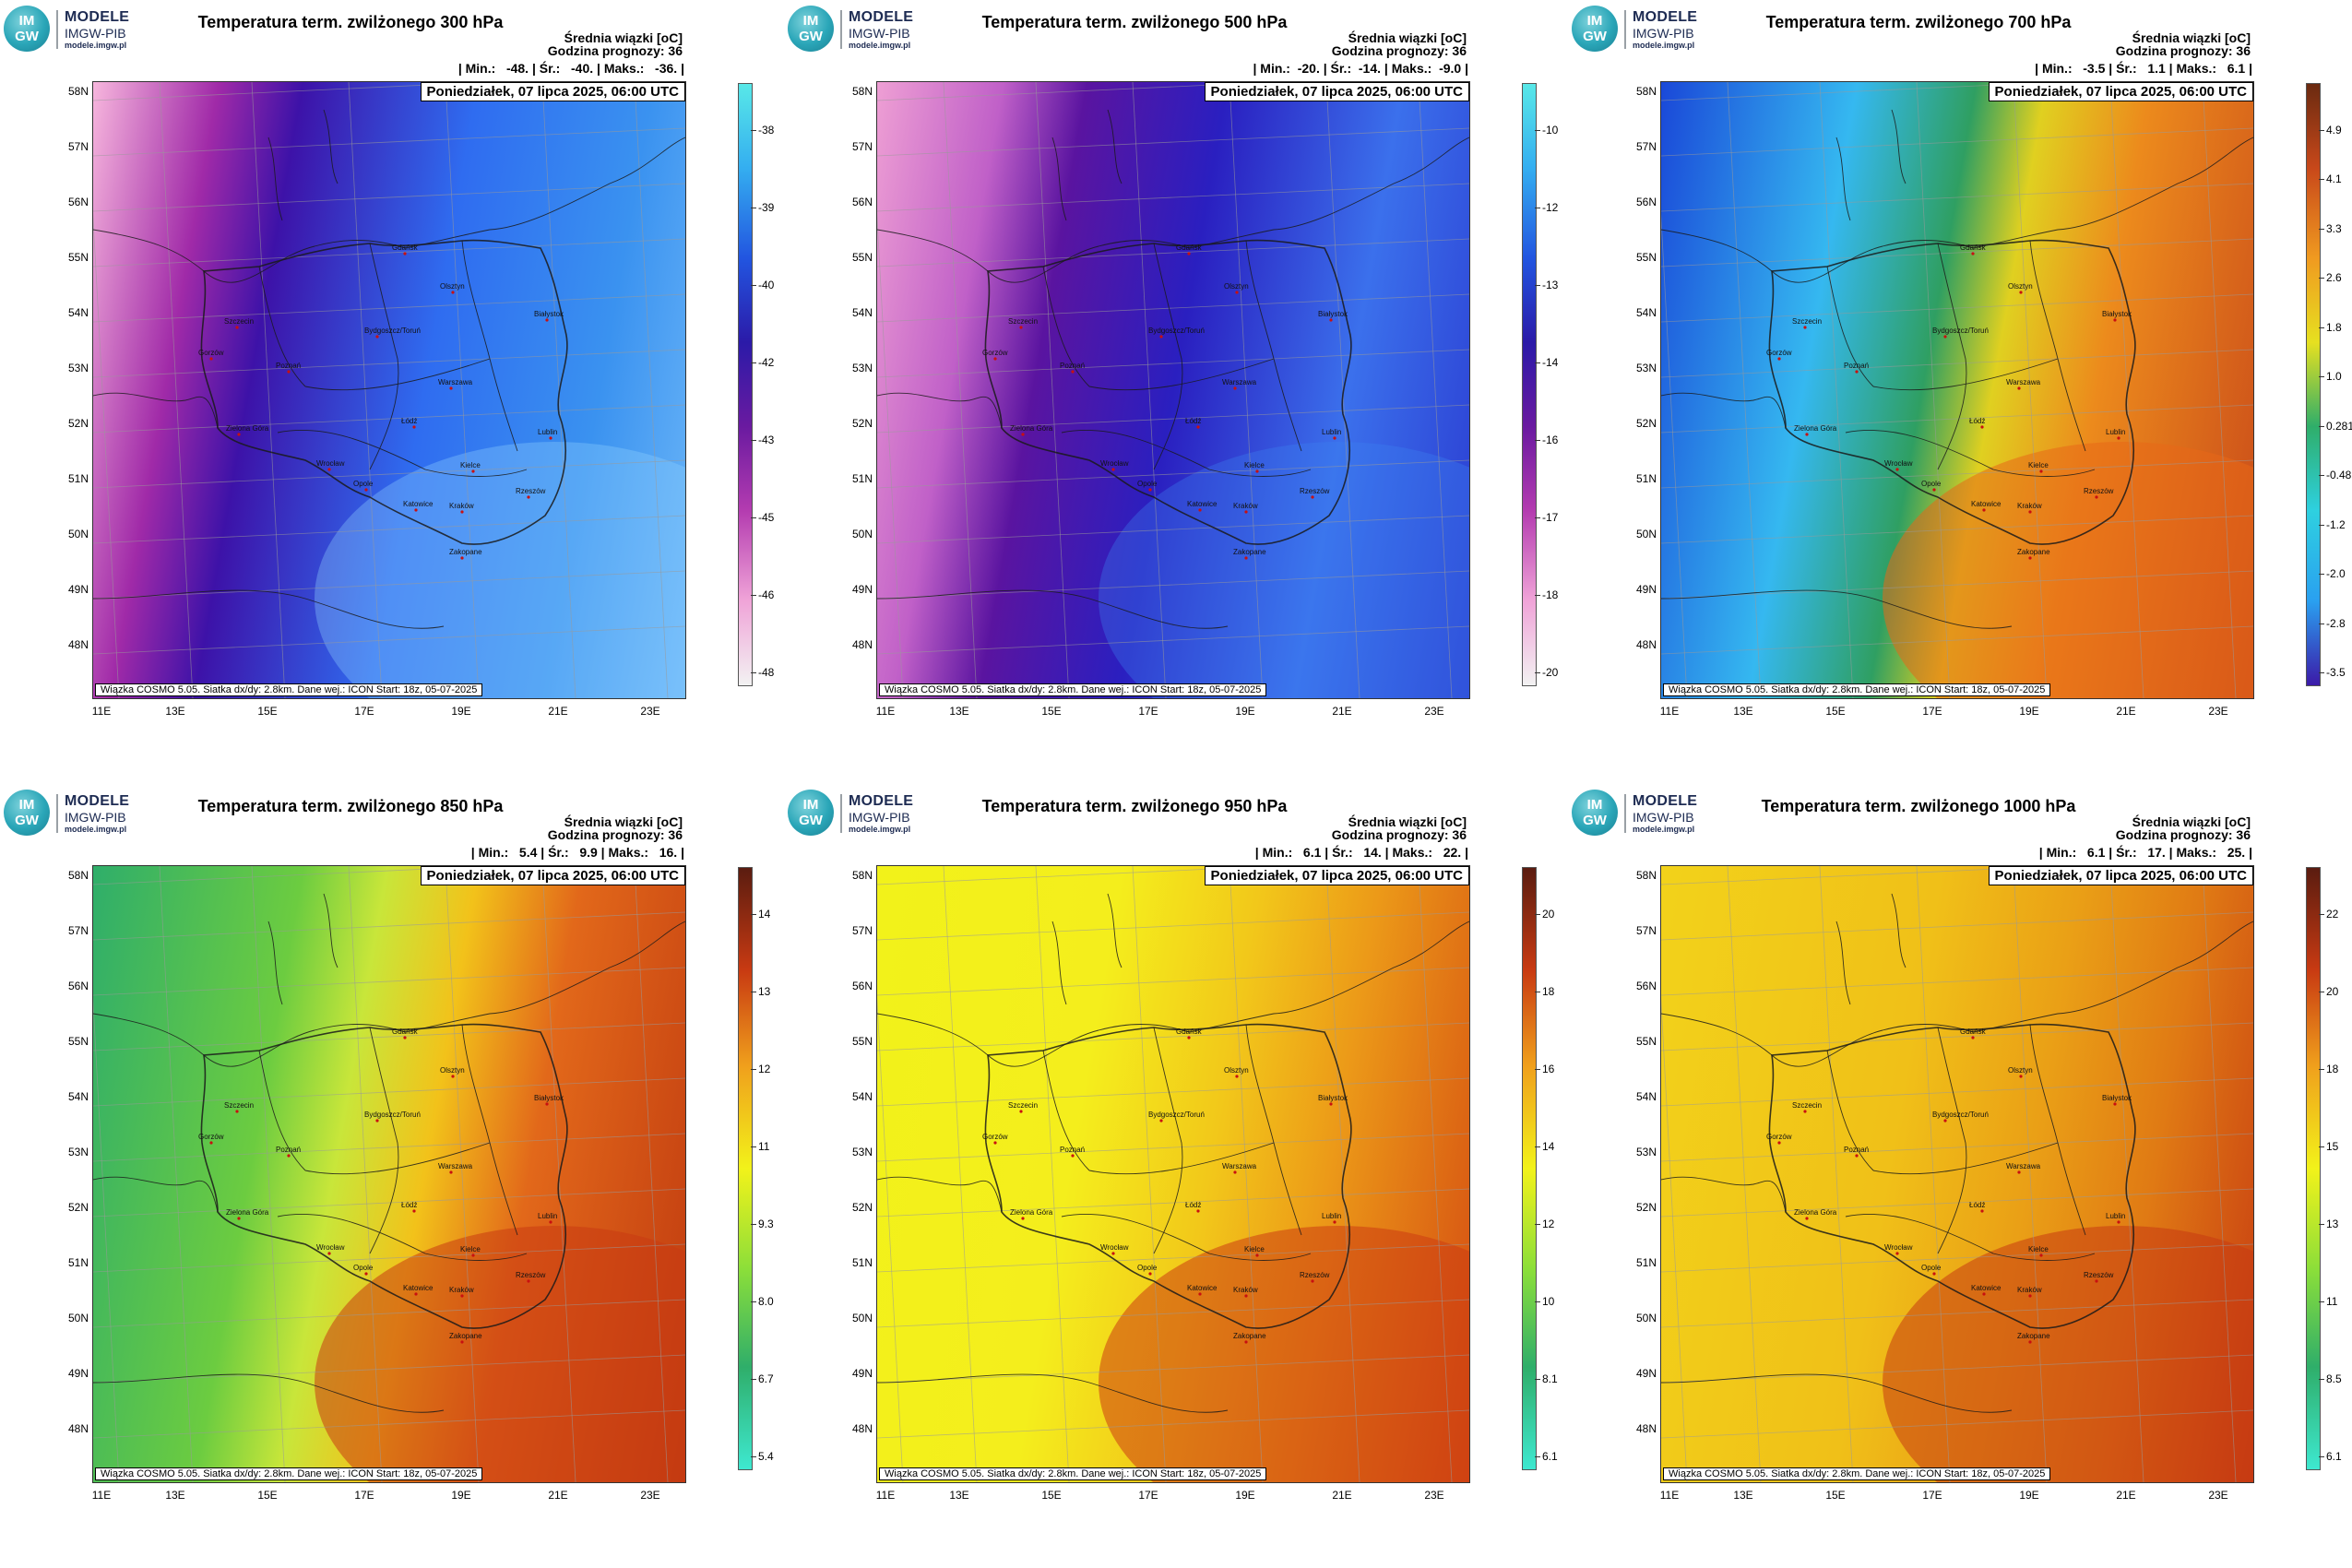 The height and width of the screenshot is (1568, 2352). I want to click on city-label: Katowice, so click(1986, 1288).